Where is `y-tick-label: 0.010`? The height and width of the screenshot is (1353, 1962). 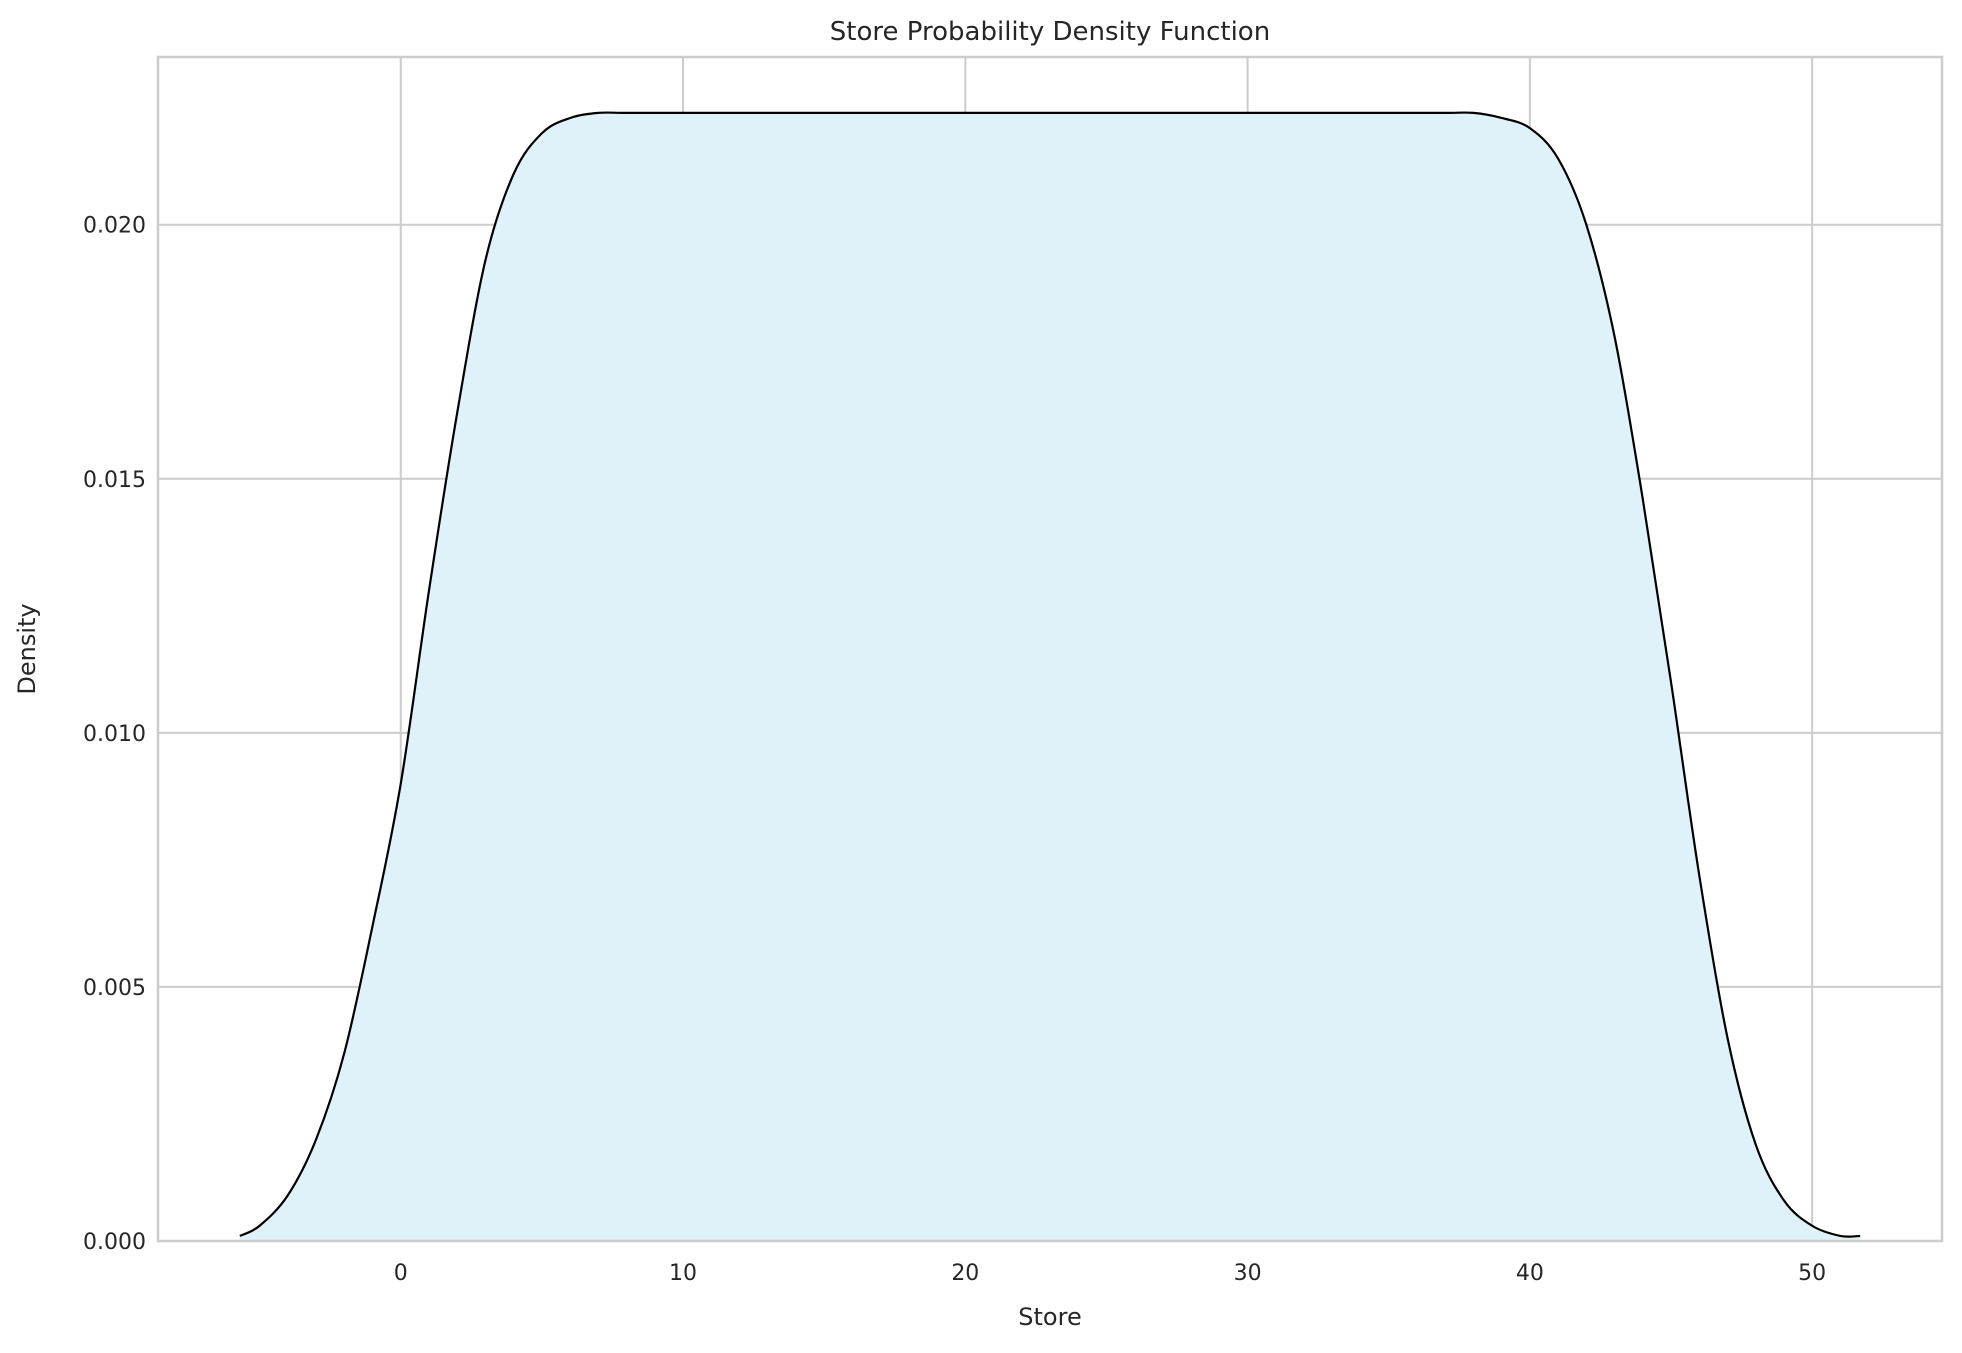
y-tick-label: 0.010 is located at coordinates (114, 734).